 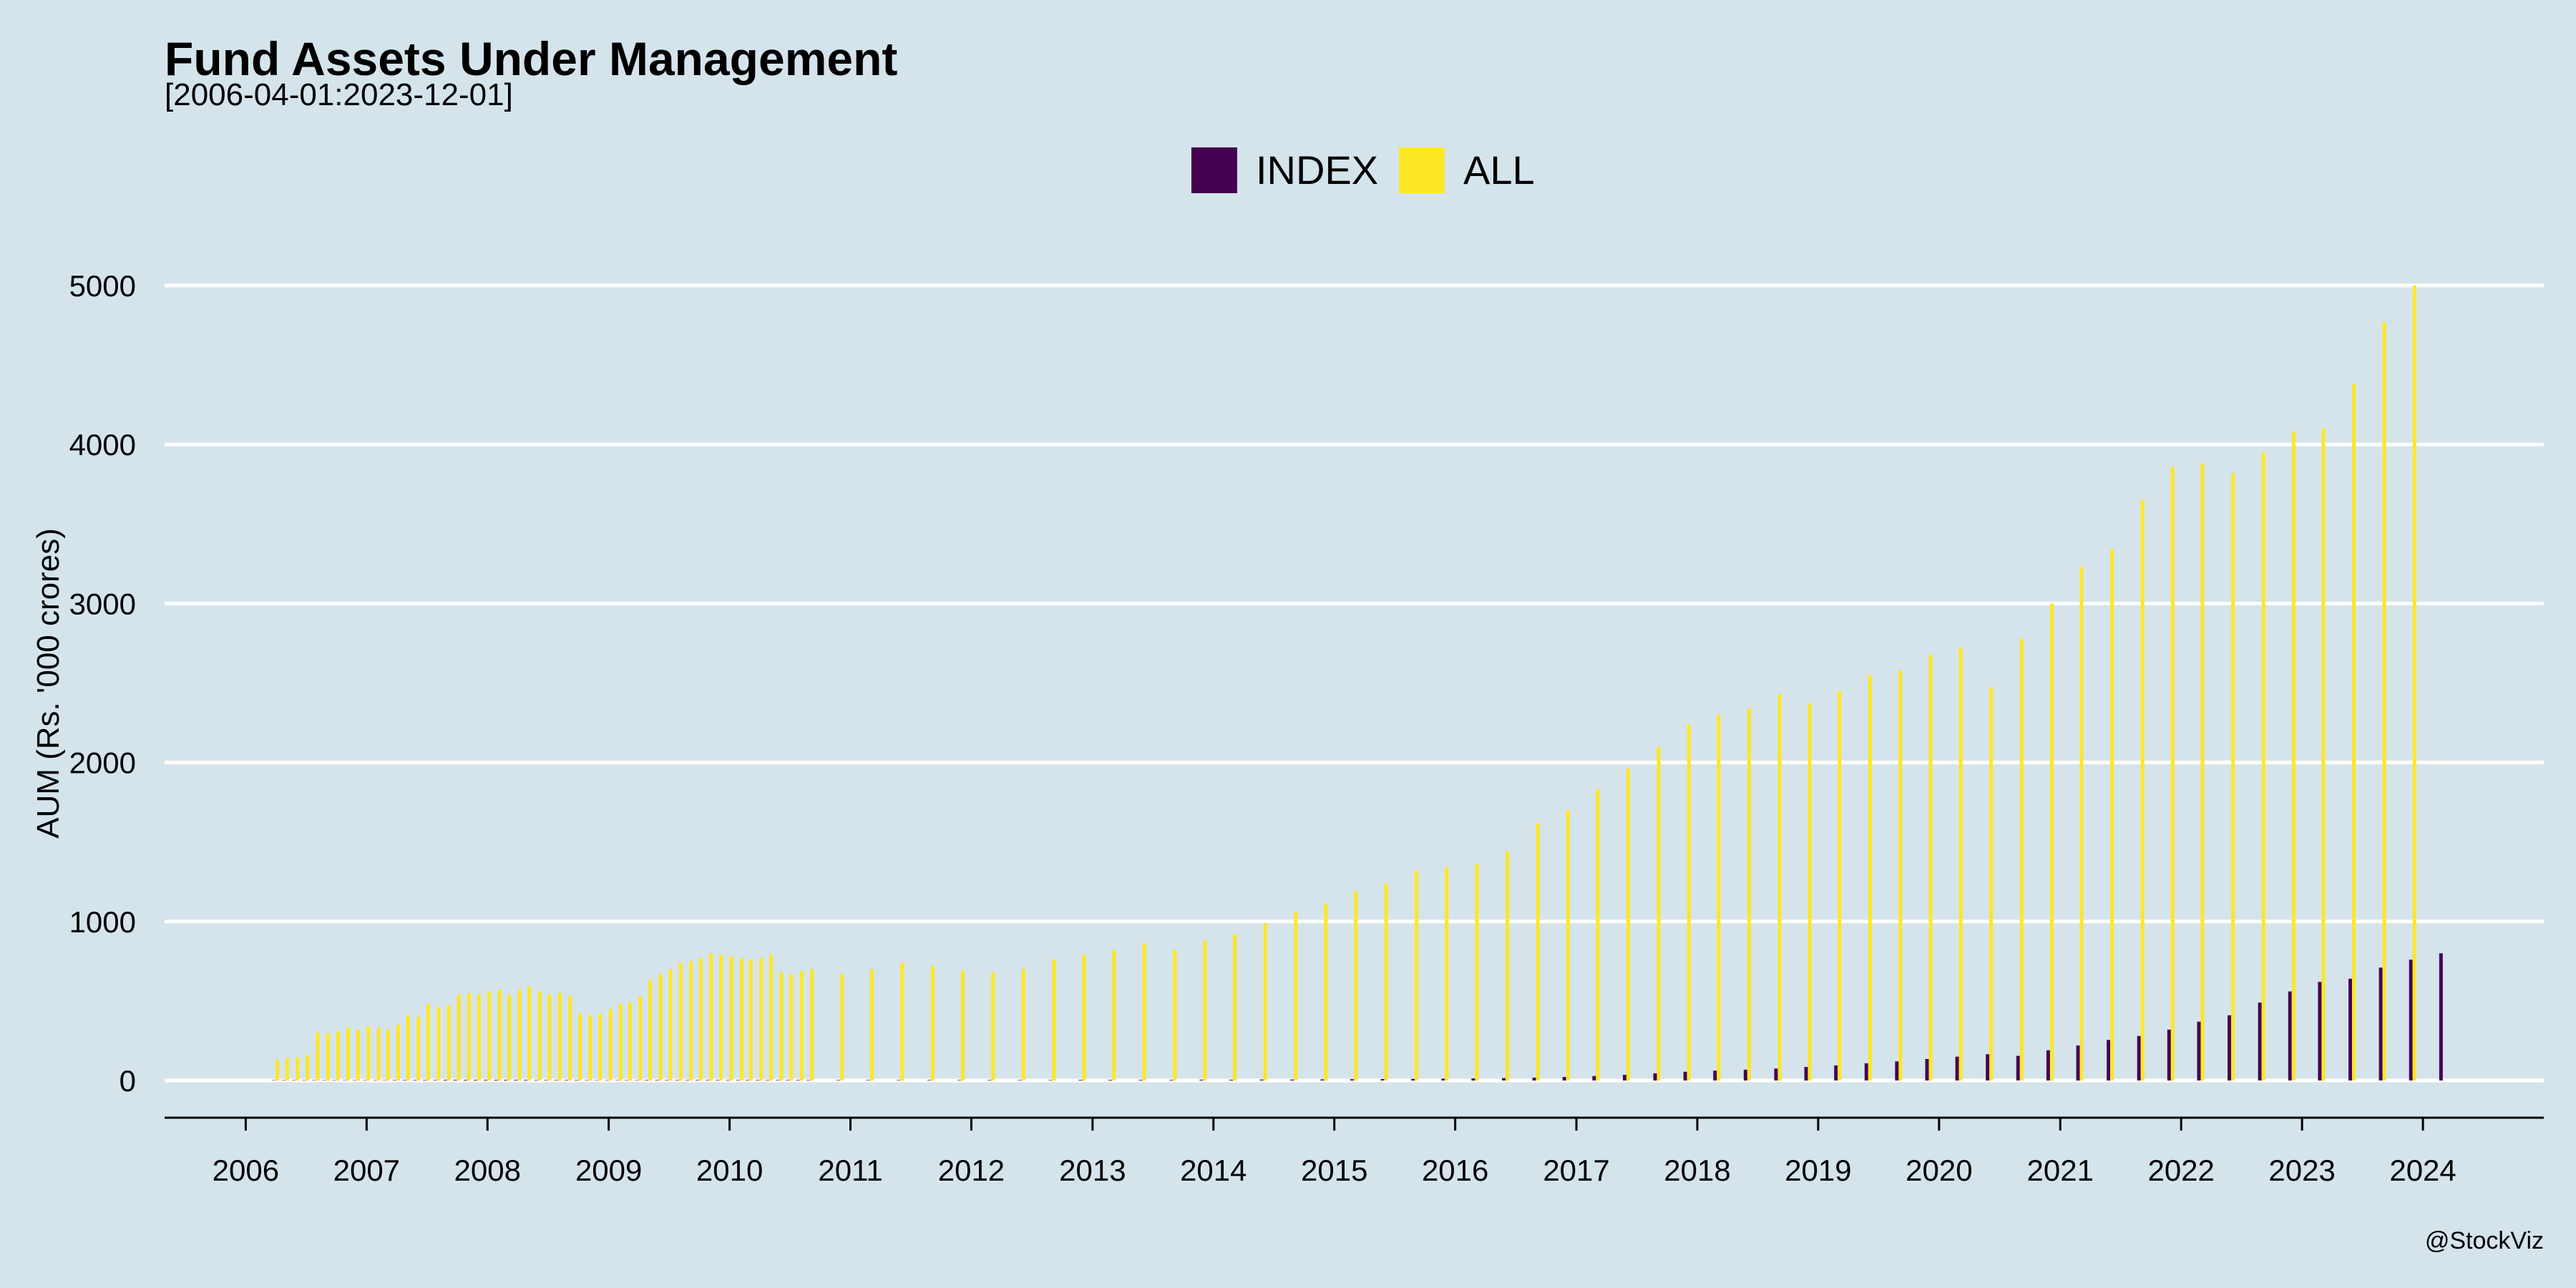 What do you see at coordinates (48, 683) in the screenshot?
I see `y-axis-label: AUM (Rs. '000 crores)` at bounding box center [48, 683].